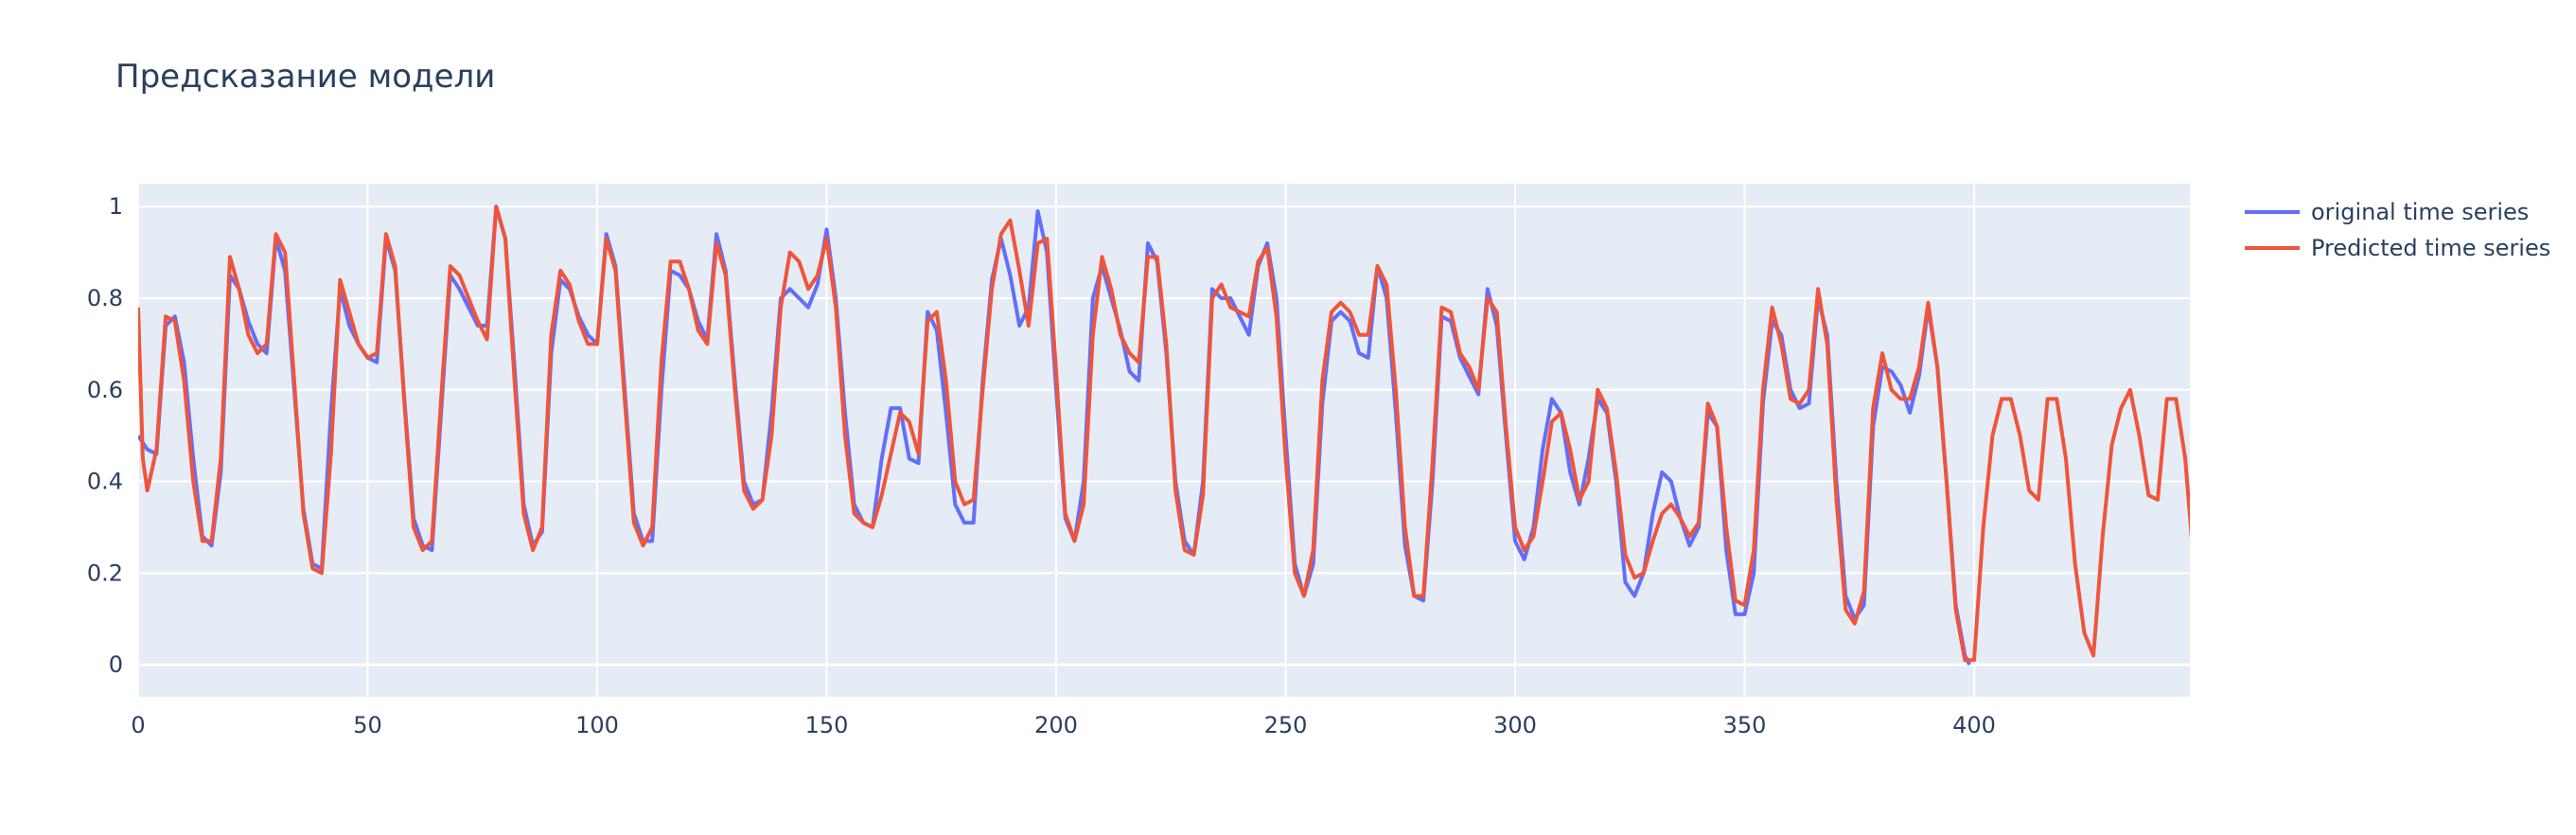 The image size is (2576, 835). I want to click on legend-item-0: original time series, so click(2387, 212).